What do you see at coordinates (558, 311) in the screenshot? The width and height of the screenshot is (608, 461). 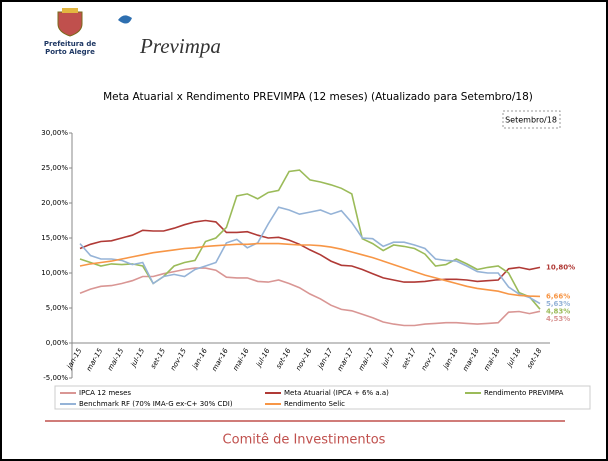 I see `data-label: 4,83%` at bounding box center [558, 311].